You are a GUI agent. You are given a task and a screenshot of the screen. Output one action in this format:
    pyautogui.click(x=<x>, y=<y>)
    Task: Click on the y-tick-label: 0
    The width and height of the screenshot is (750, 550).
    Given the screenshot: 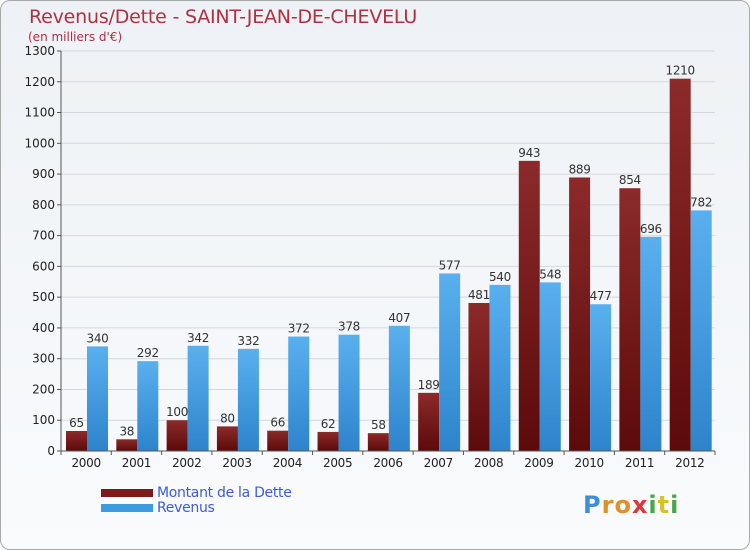 What is the action you would take?
    pyautogui.click(x=51, y=451)
    